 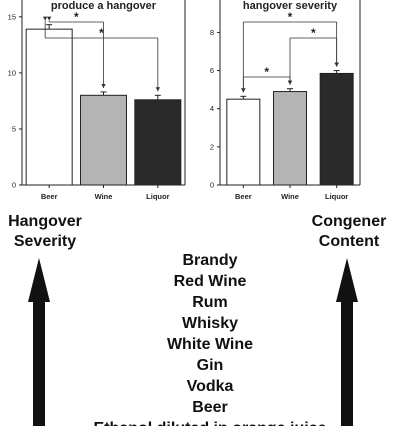 I want to click on drink-item: Ethanol diluted in orange juice, so click(x=210, y=422).